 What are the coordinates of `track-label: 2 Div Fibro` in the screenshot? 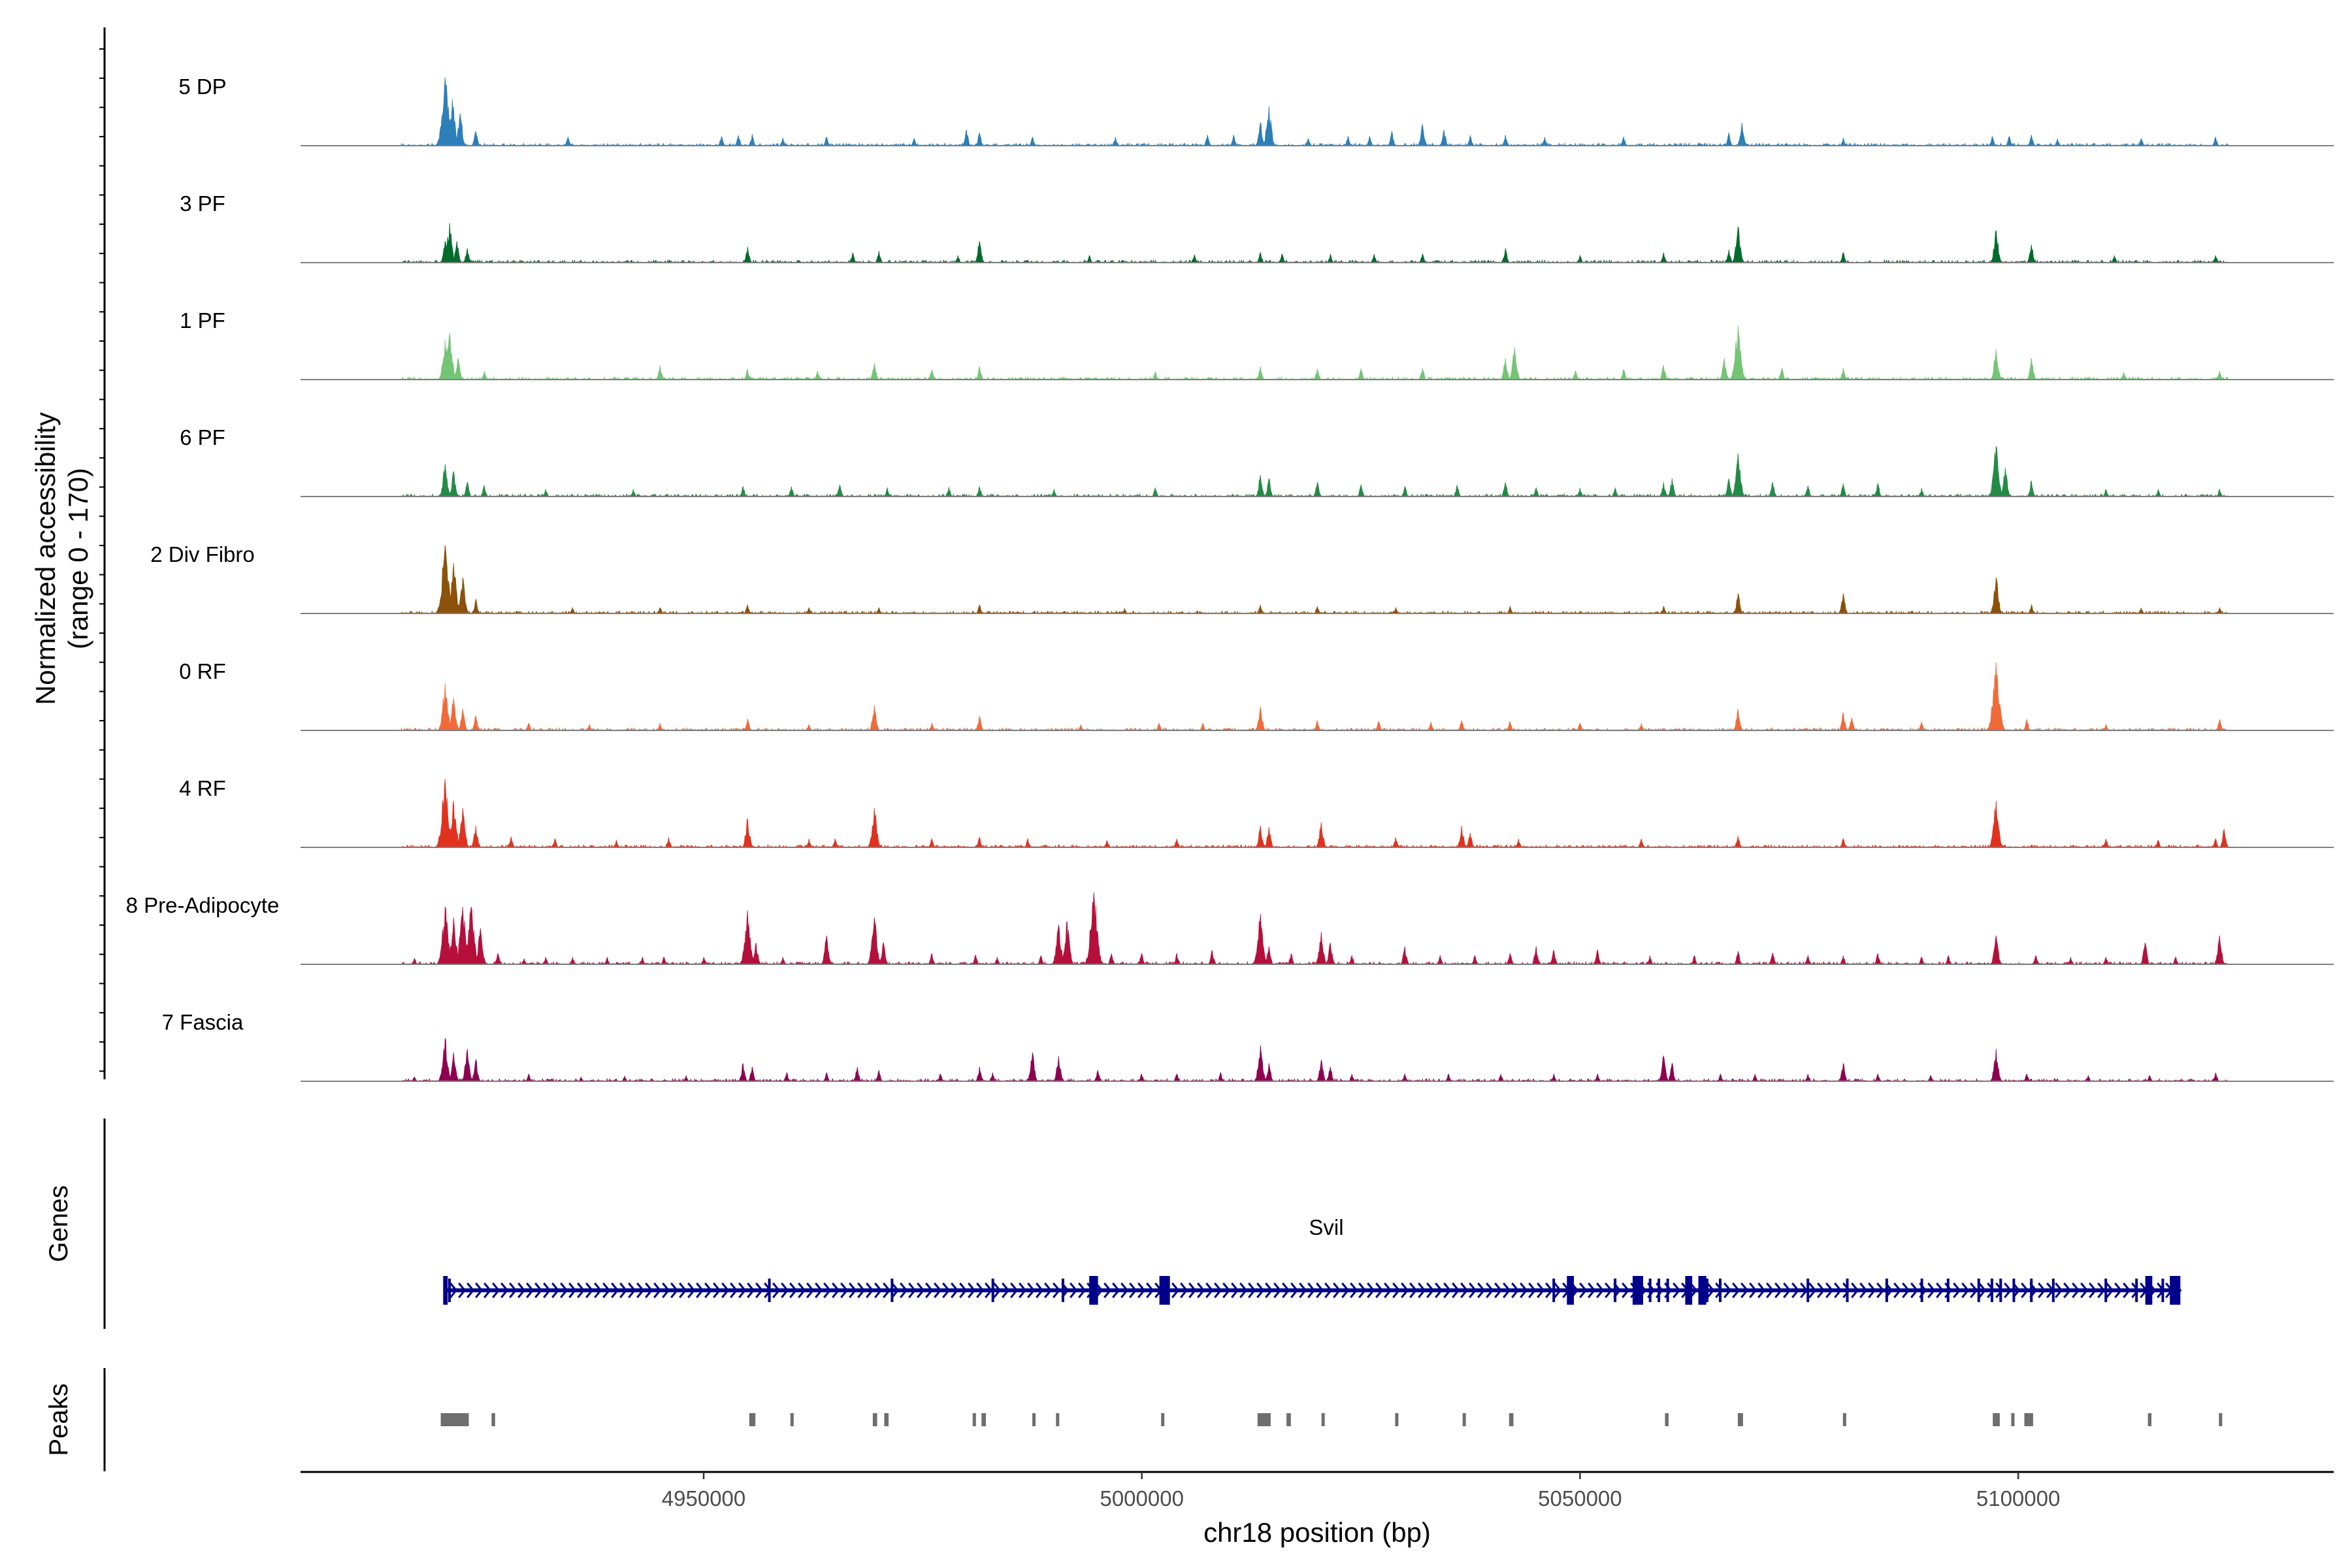 It's located at (202, 554).